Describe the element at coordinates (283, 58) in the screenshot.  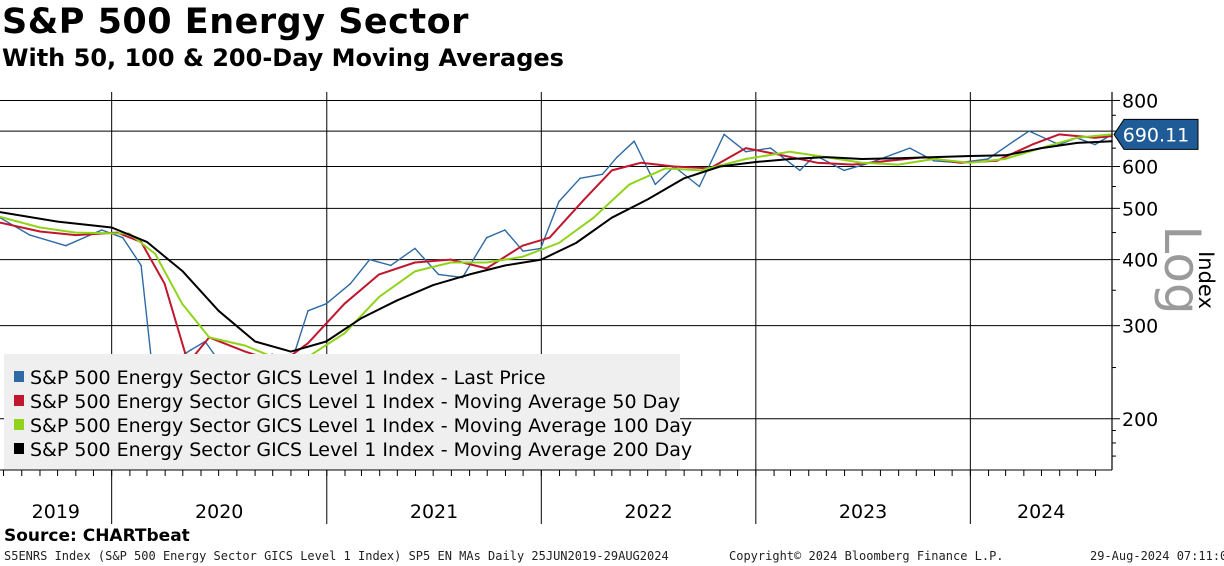
I see `chart-subtitle: With 50, 100 & 200-Day Moving Averages` at that location.